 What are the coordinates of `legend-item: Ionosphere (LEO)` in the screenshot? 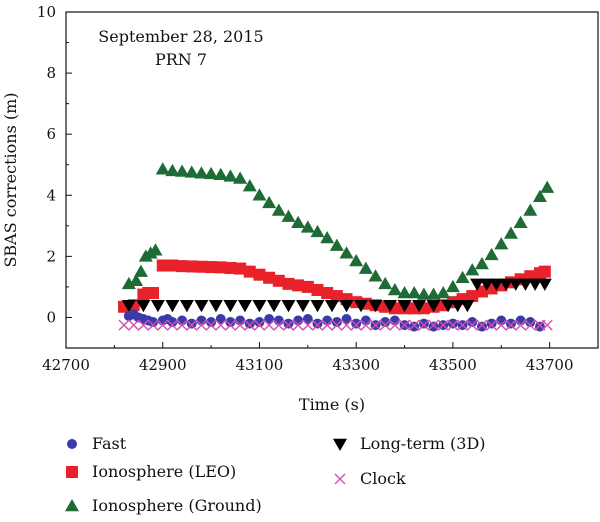 It's located at (151, 471).